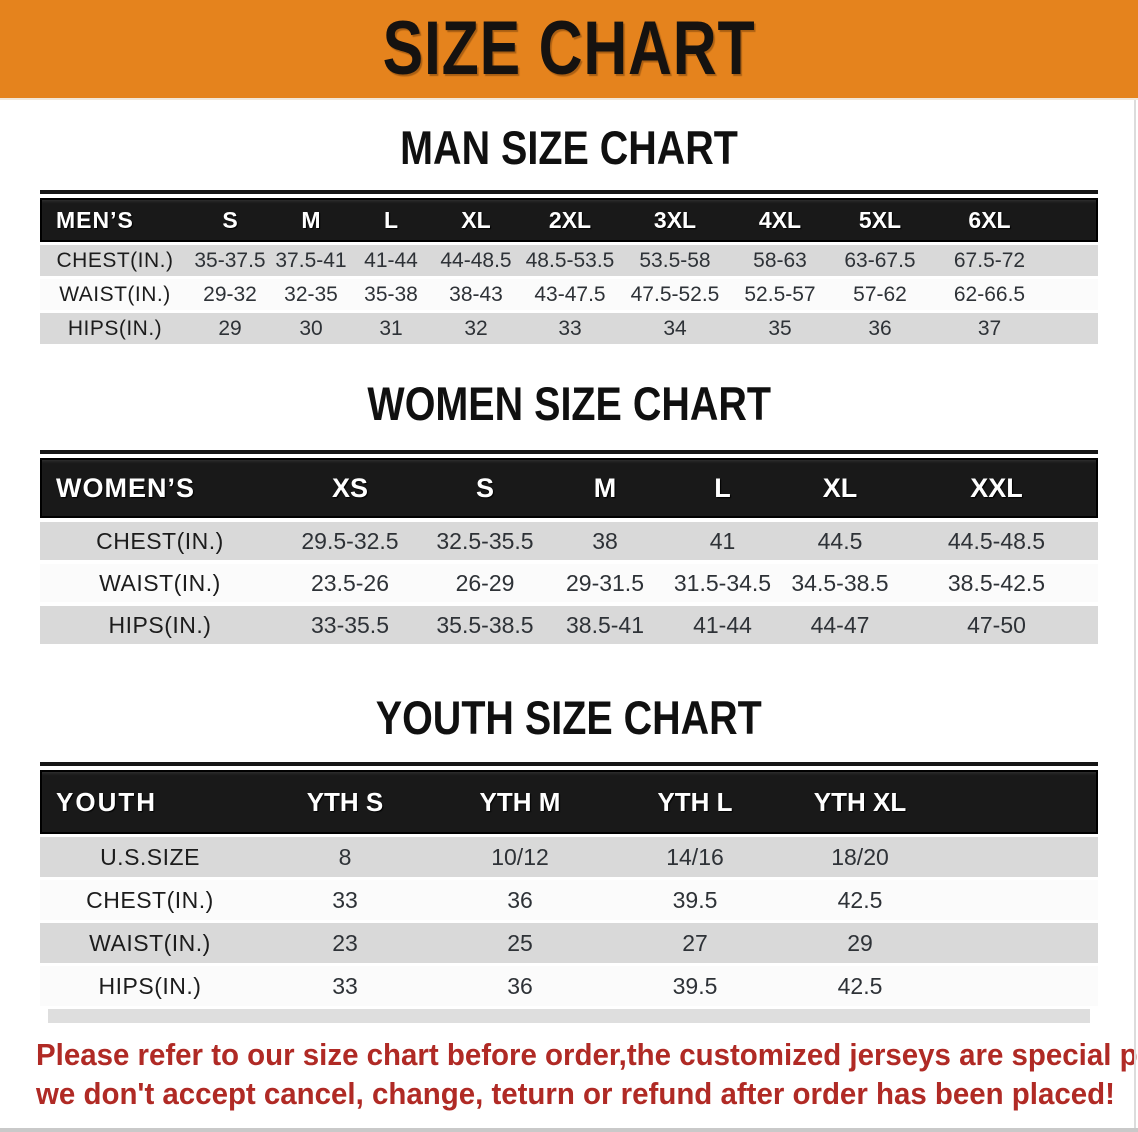 The height and width of the screenshot is (1132, 1138). What do you see at coordinates (150, 856) in the screenshot?
I see `row-label: U.S.SIZE` at bounding box center [150, 856].